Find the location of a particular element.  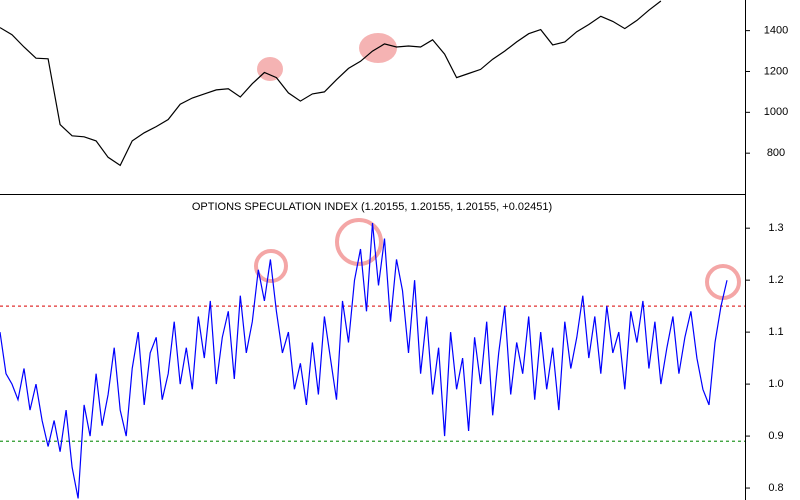

y-tick-label: 1200 is located at coordinates (776, 71).